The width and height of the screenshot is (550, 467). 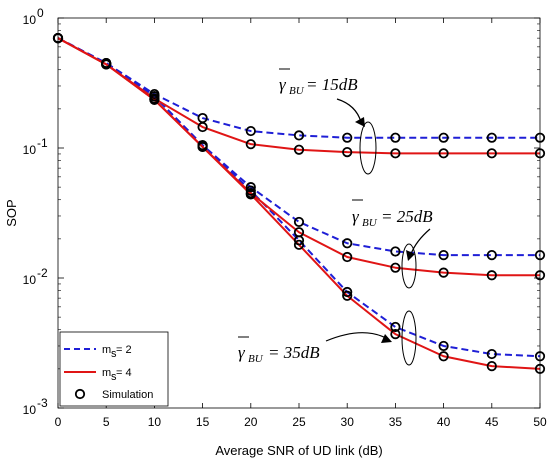 What do you see at coordinates (124, 373) in the screenshot?
I see `legend-label-rest: = 4` at bounding box center [124, 373].